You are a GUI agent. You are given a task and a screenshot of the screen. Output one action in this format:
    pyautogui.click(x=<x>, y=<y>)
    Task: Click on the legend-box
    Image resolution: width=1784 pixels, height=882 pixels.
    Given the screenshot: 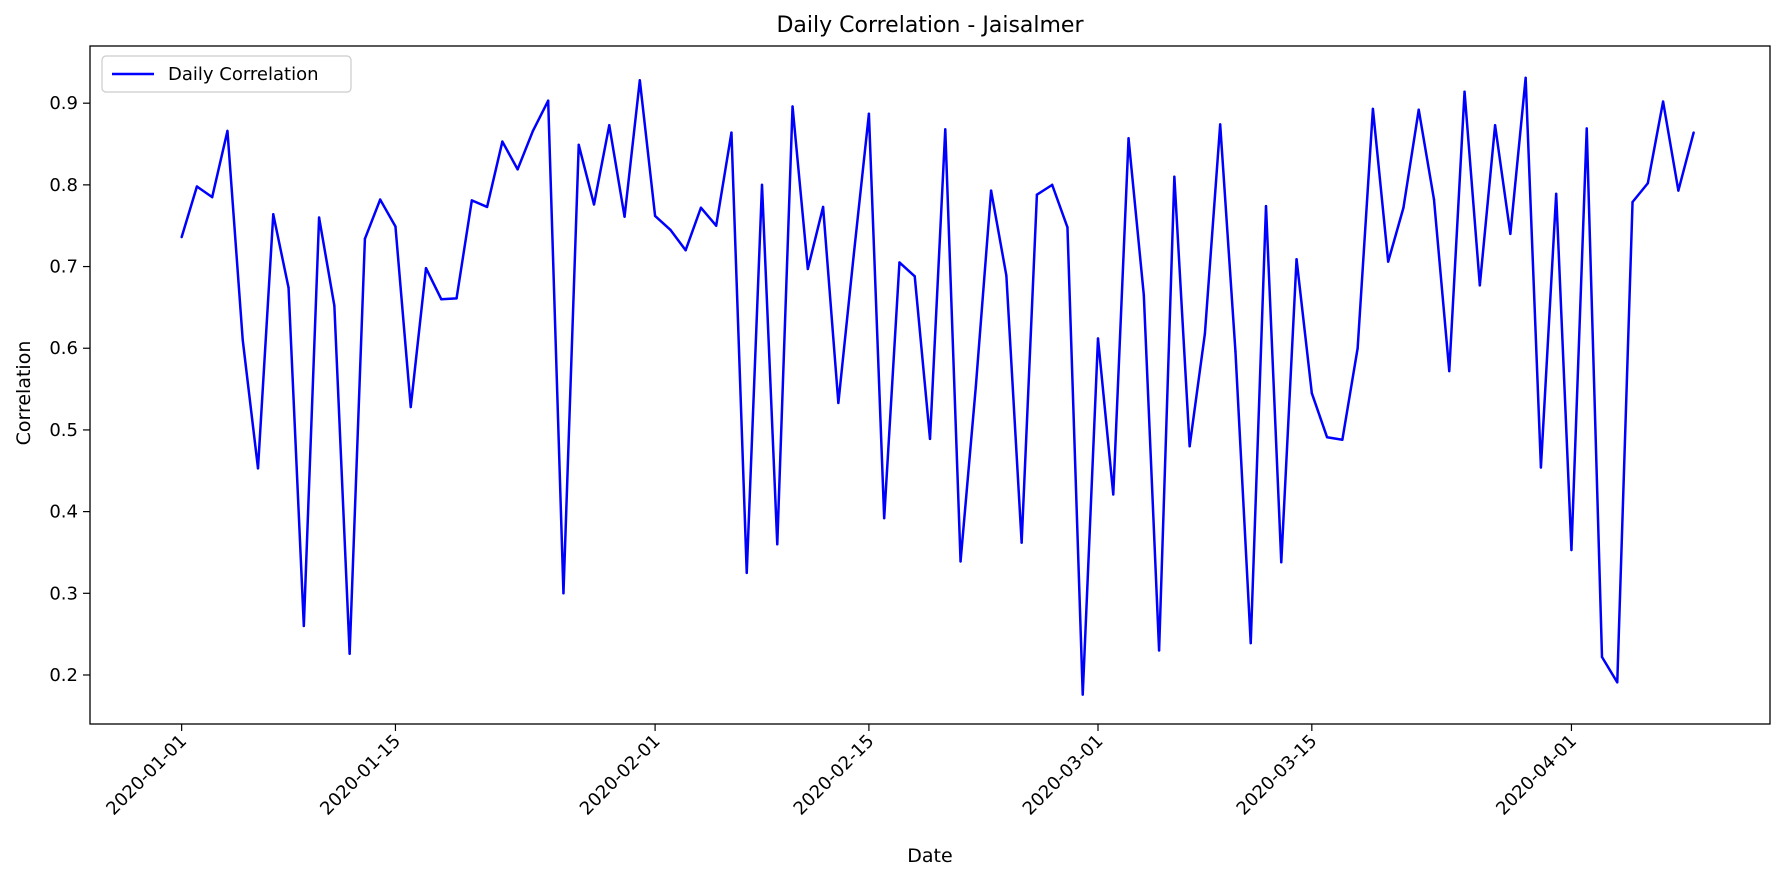 What is the action you would take?
    pyautogui.click(x=226, y=74)
    